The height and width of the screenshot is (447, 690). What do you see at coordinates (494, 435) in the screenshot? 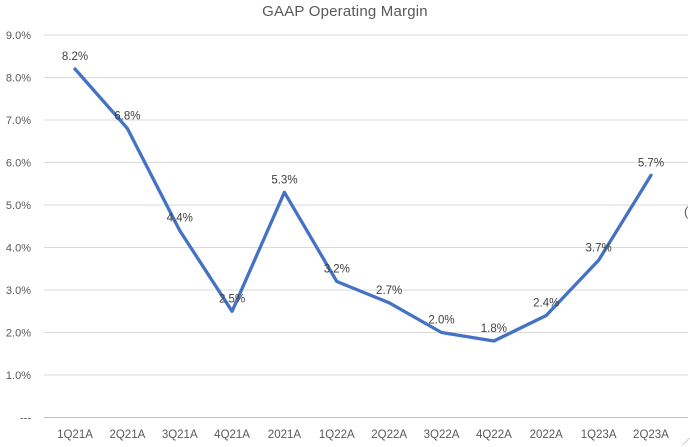
I see `x-axis-category-label: 4Q22A` at bounding box center [494, 435].